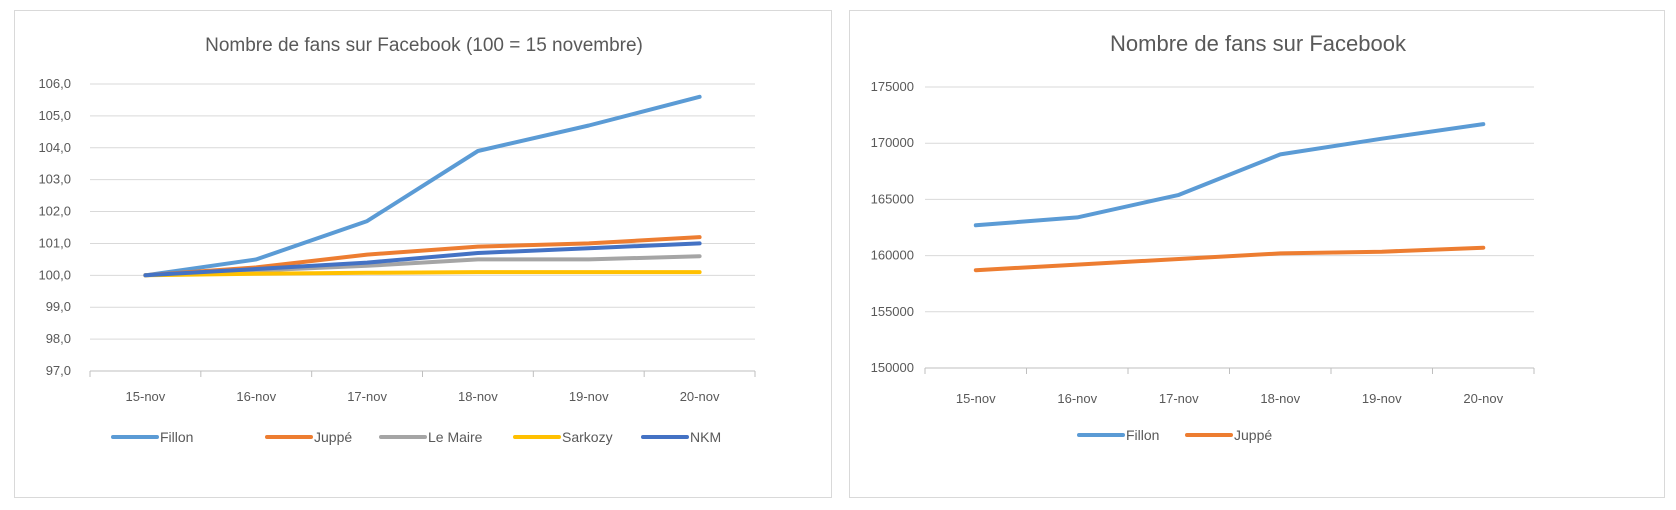 The image size is (1676, 510). What do you see at coordinates (892, 311) in the screenshot?
I see `y-tick-label: 155000` at bounding box center [892, 311].